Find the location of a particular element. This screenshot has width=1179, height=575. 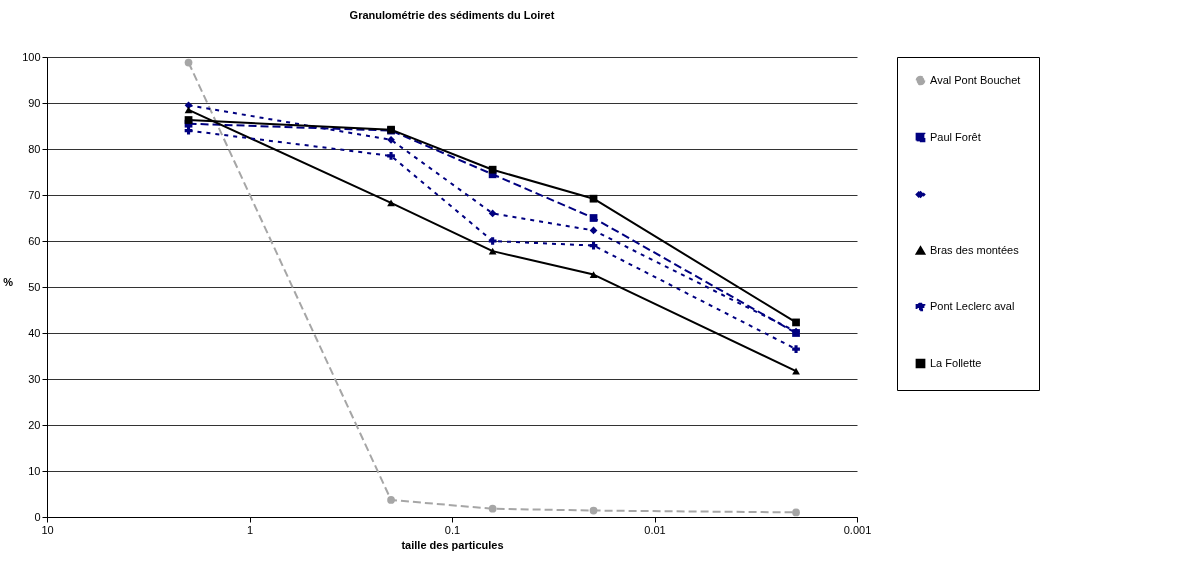

y-tick-label: 50 is located at coordinates (34, 286).